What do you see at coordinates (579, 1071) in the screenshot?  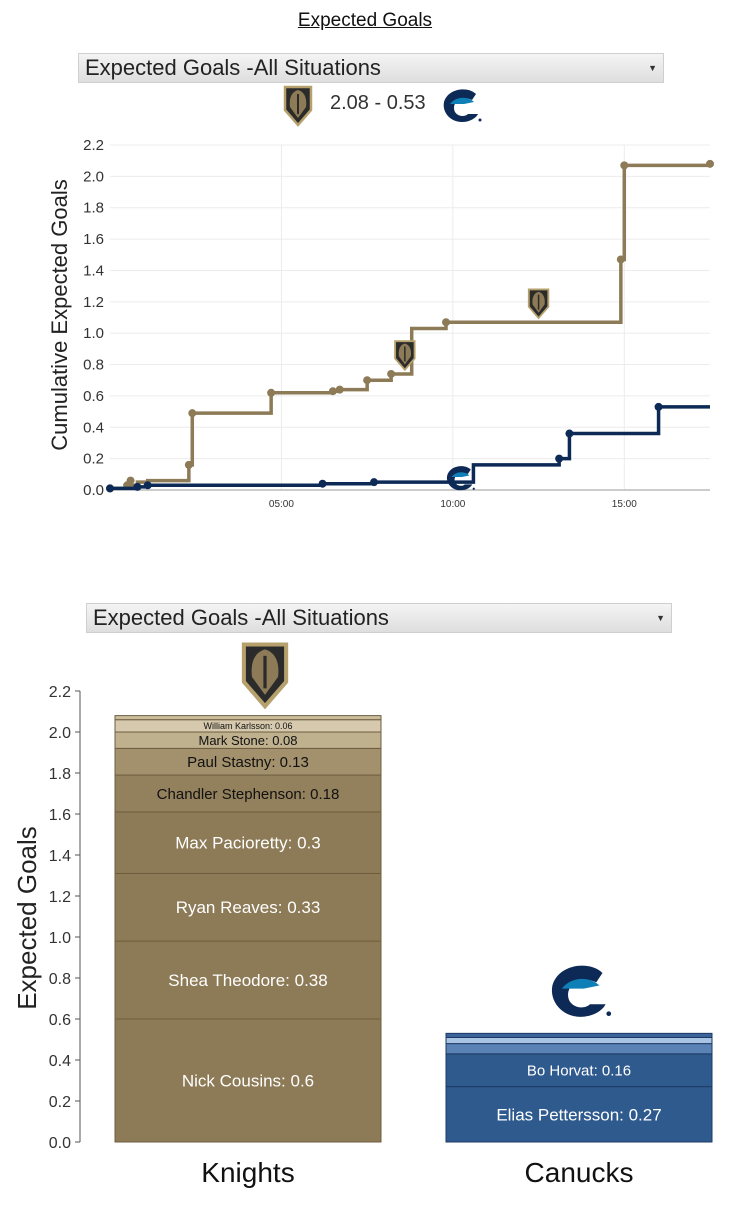 I see `segment-label: Bo Horvat: 0.16` at bounding box center [579, 1071].